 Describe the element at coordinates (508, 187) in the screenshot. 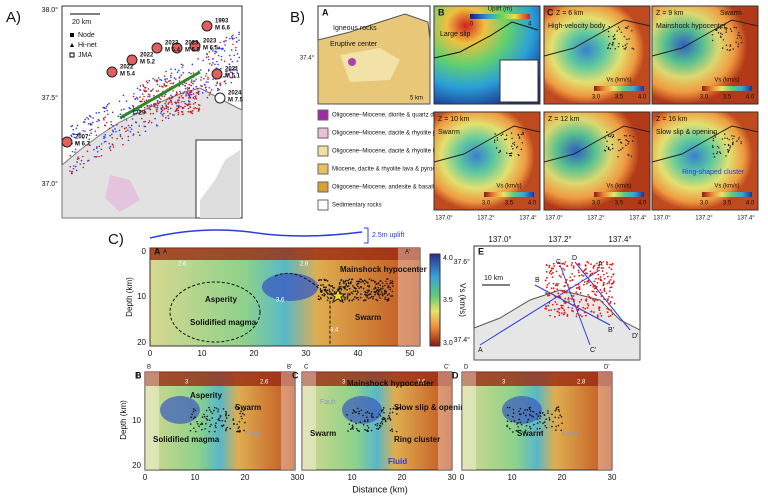

I see `colorbar-title: Vs (km/s)` at that location.